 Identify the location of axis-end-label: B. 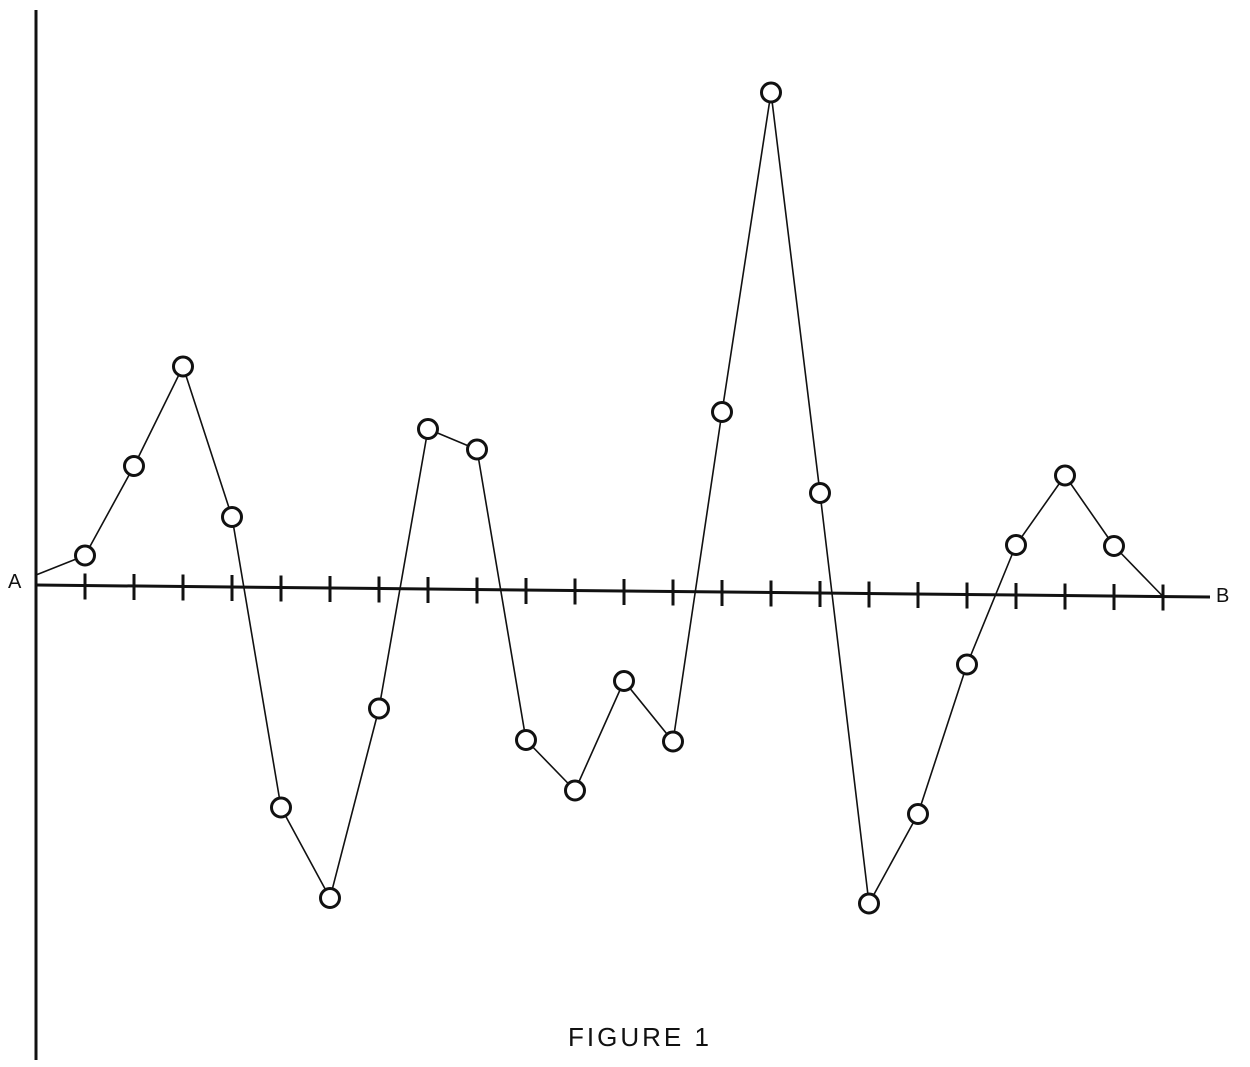
(1222, 596).